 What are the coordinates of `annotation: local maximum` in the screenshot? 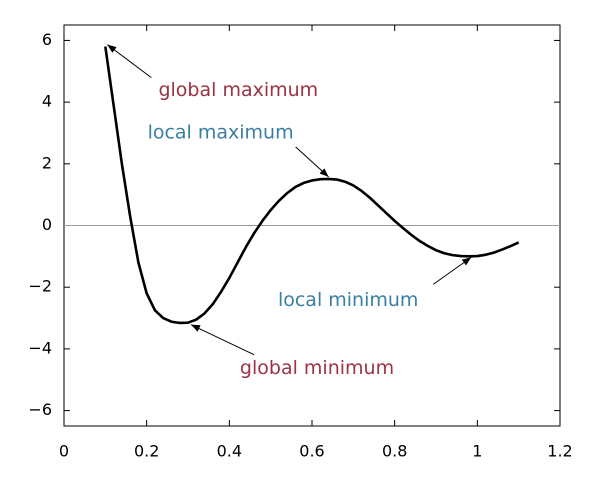 It's located at (221, 132).